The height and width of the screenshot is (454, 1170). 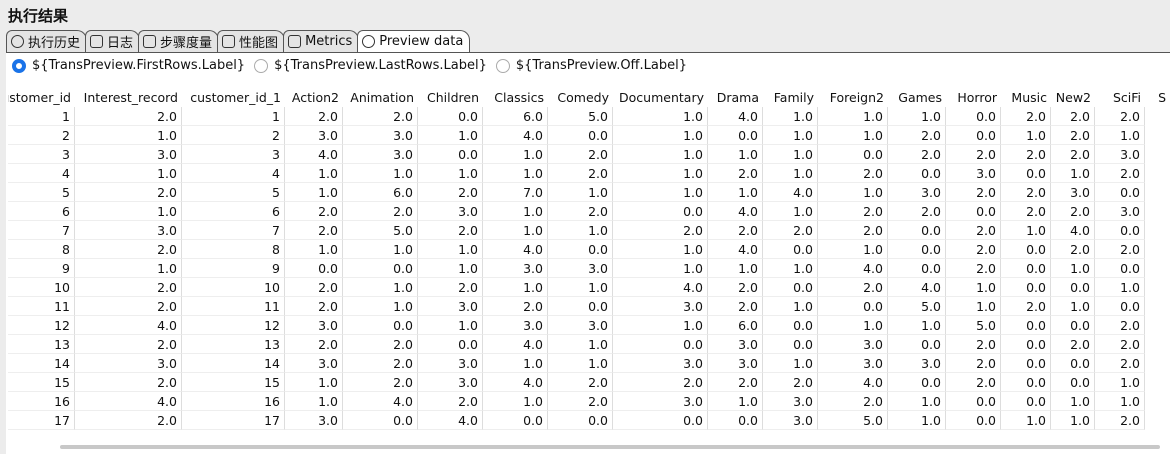 What do you see at coordinates (321, 41) in the screenshot?
I see `tab: Metrics` at bounding box center [321, 41].